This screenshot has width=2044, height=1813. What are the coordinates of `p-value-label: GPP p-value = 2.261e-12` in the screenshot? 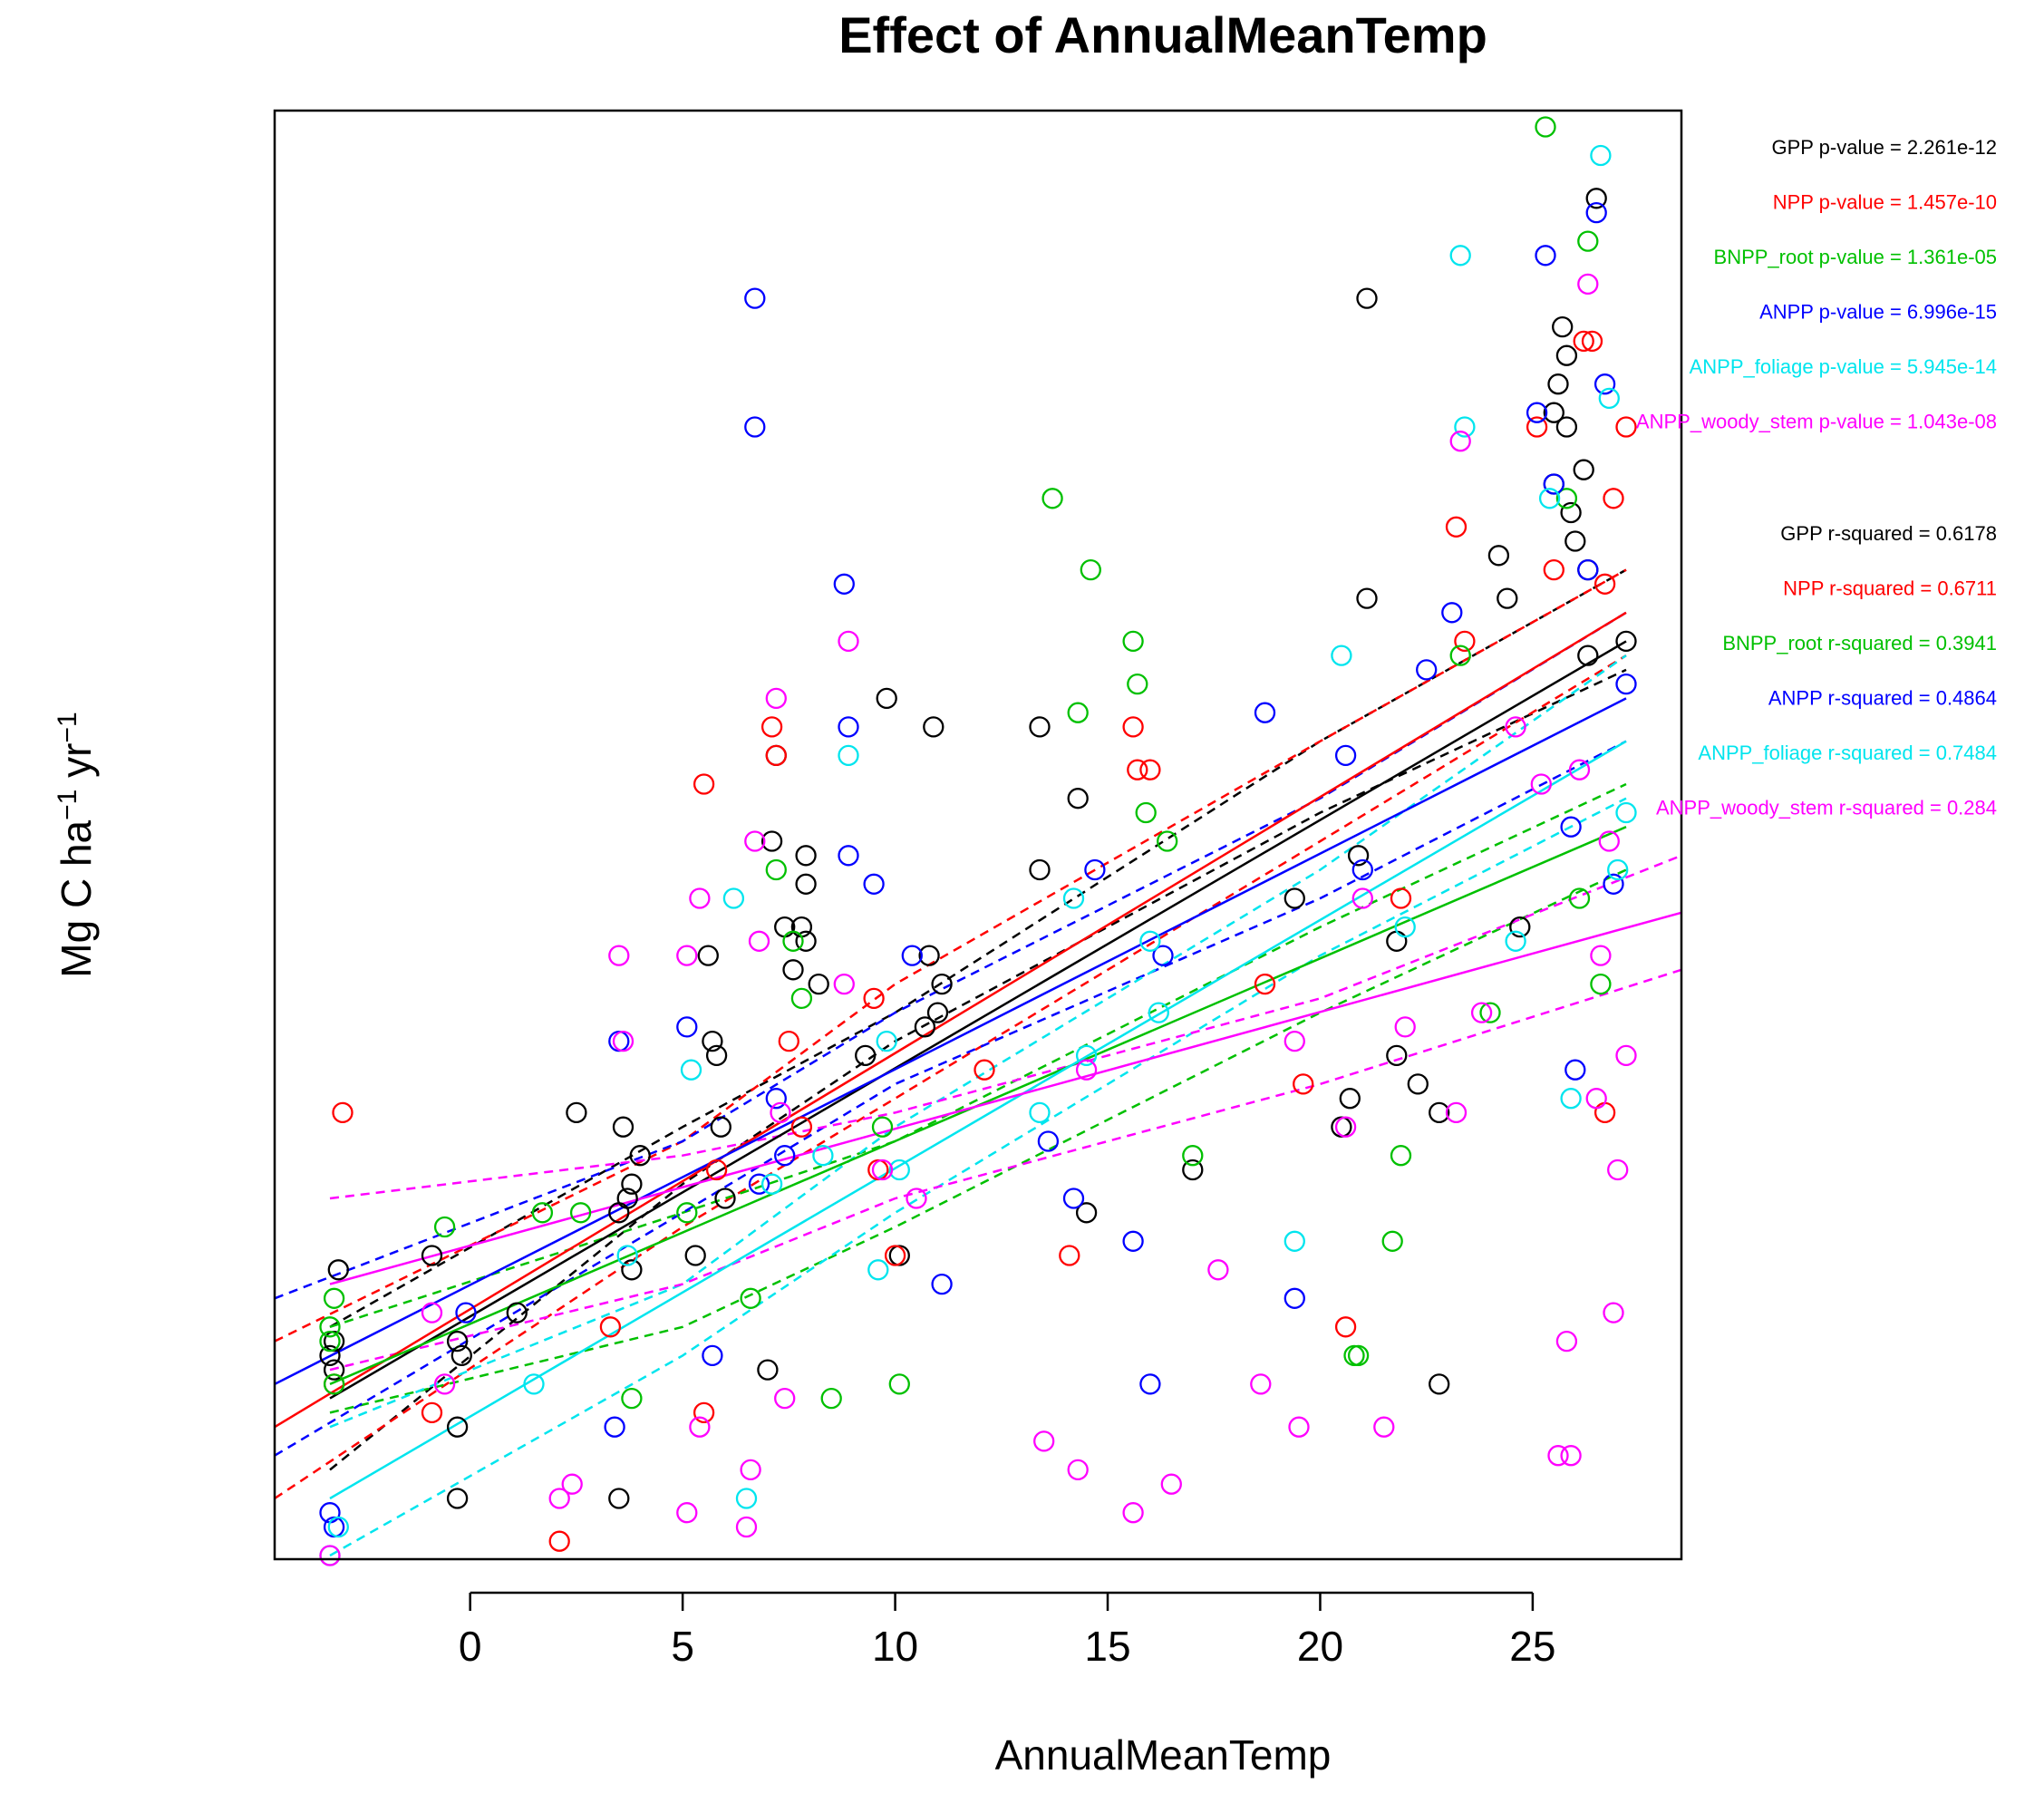 It's located at (1885, 147).